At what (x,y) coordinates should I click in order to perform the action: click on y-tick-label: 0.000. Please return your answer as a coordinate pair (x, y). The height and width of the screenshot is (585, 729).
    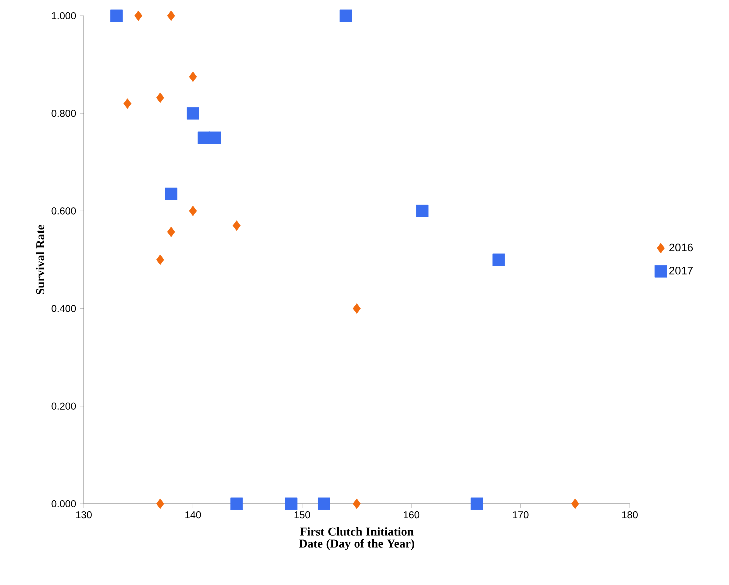
    Looking at the image, I should click on (64, 504).